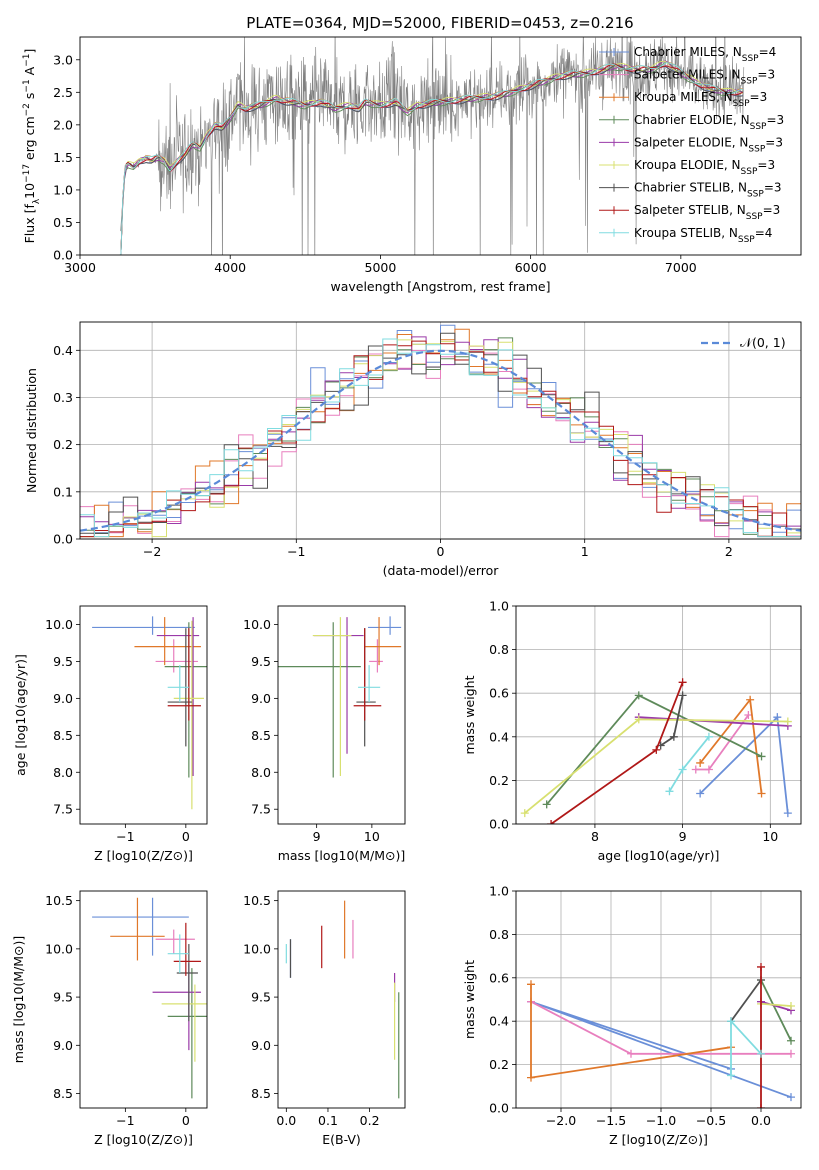 The width and height of the screenshot is (819, 1170). Describe the element at coordinates (659, 855) in the screenshot. I see `x-axis-label: age [log10(age/yr)]` at that location.